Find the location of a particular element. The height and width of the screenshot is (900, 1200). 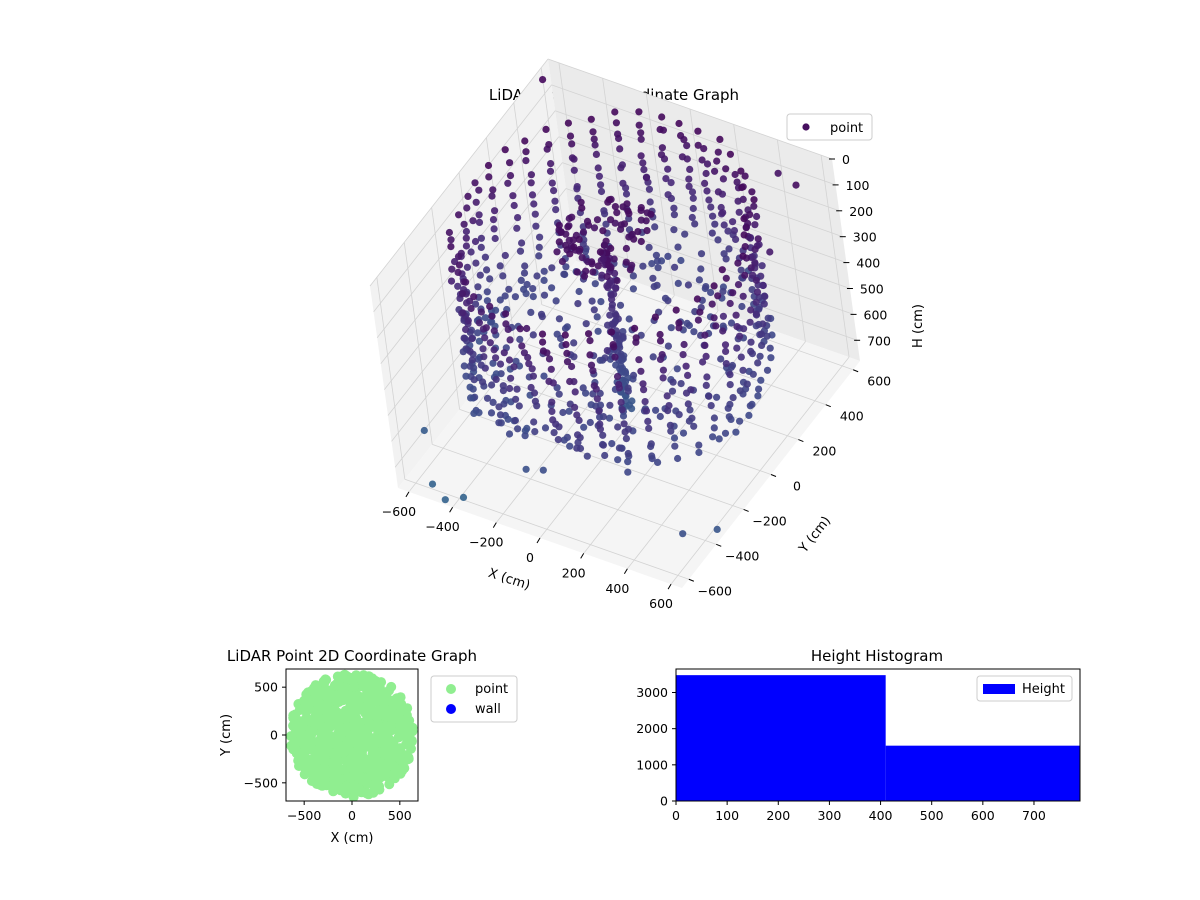

histogram-title: Height Histogram is located at coordinates (877, 656).